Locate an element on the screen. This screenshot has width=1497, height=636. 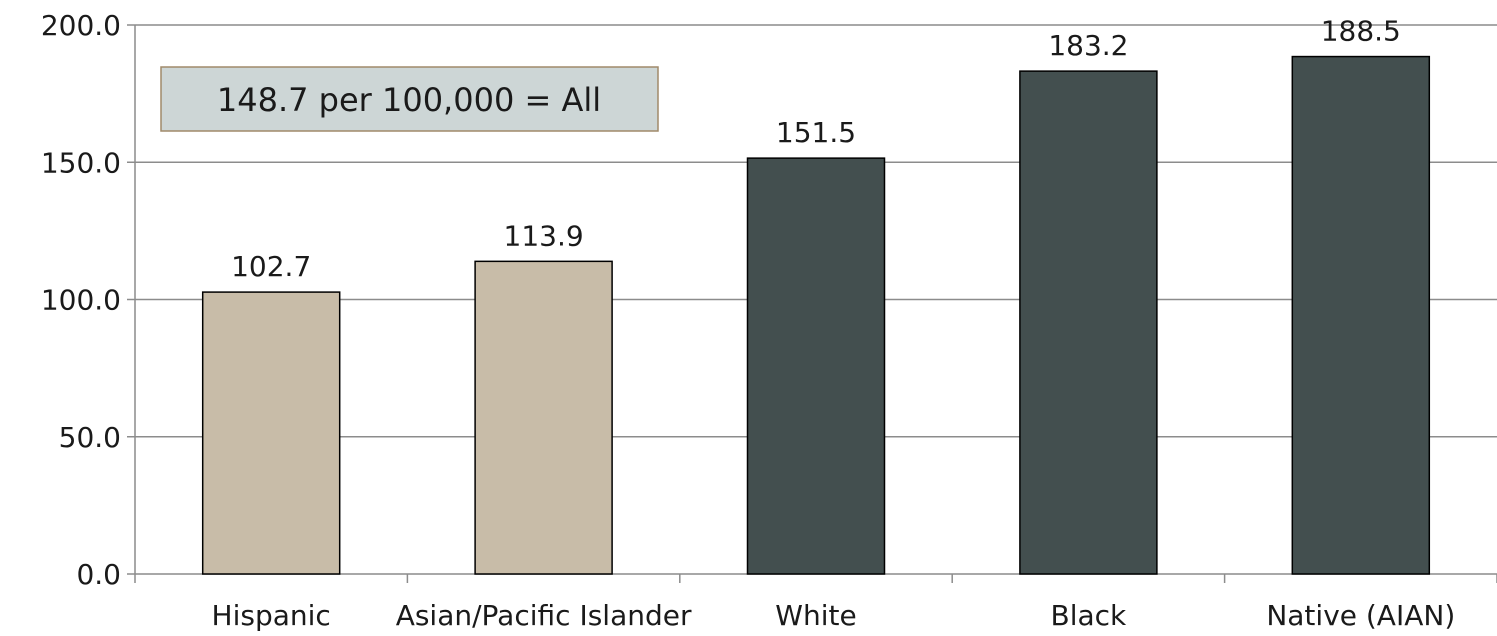
bar-value-label: 151.5 is located at coordinates (816, 132).